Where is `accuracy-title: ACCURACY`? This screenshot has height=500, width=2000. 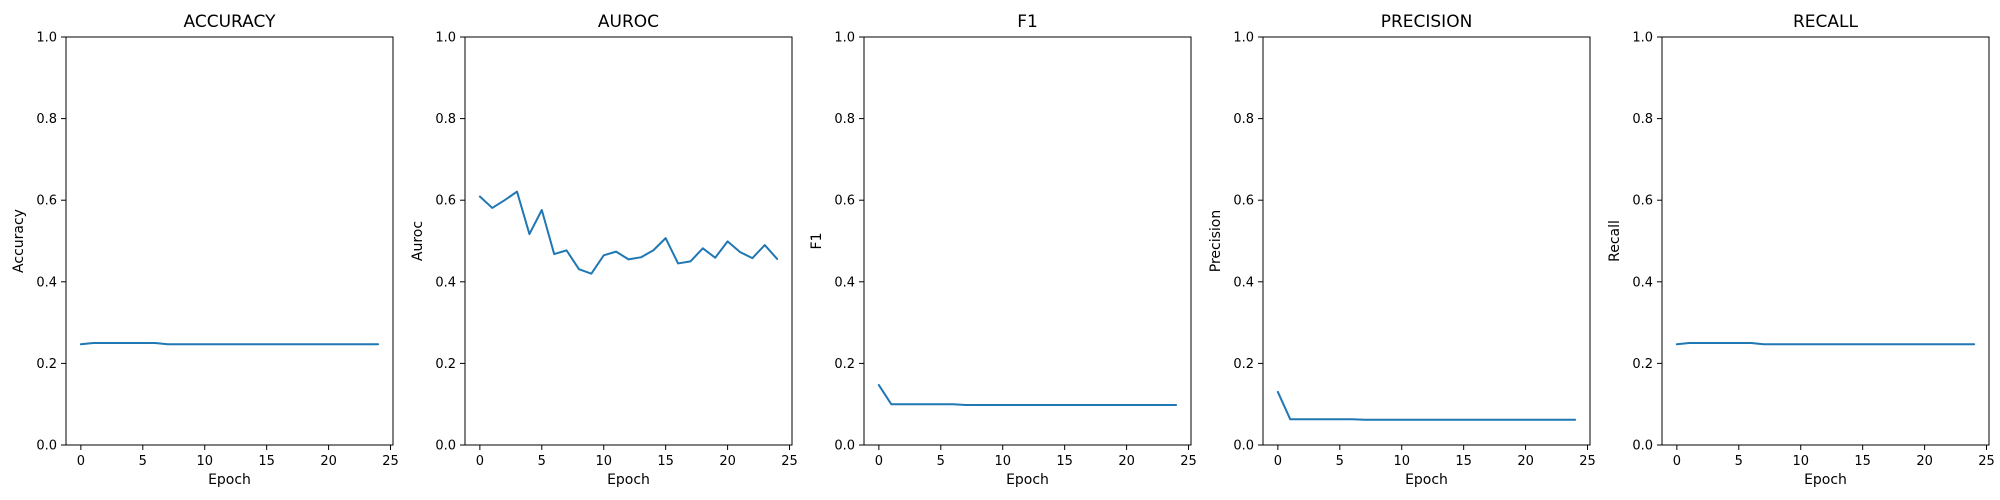 accuracy-title: ACCURACY is located at coordinates (230, 22).